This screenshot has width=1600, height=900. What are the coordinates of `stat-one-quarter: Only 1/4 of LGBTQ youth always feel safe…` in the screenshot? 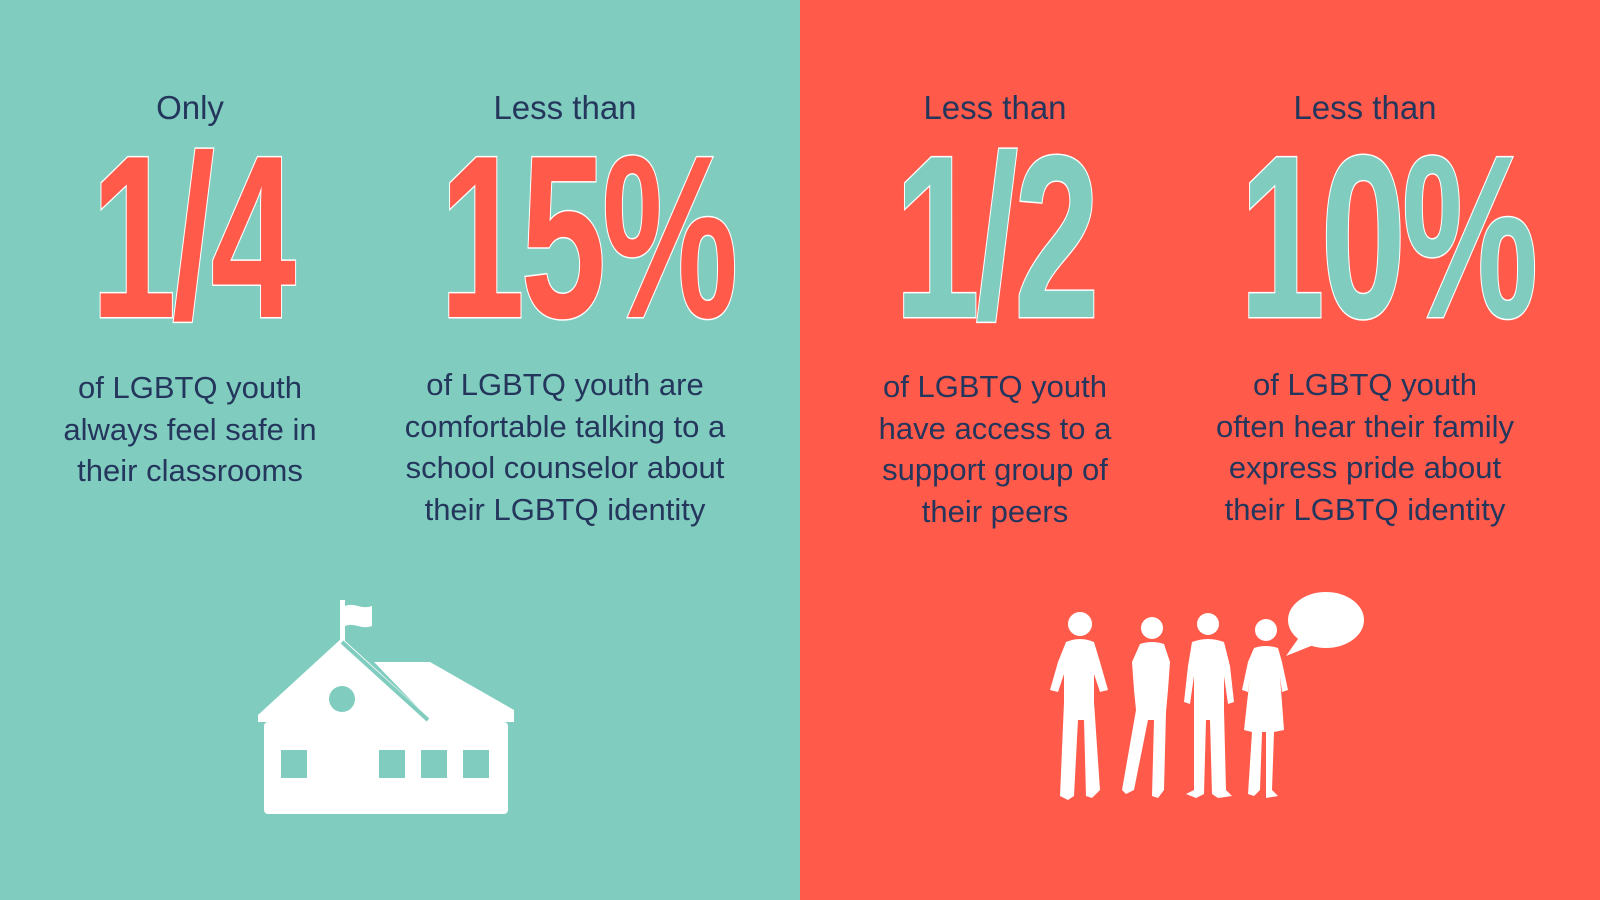 It's located at (190, 250).